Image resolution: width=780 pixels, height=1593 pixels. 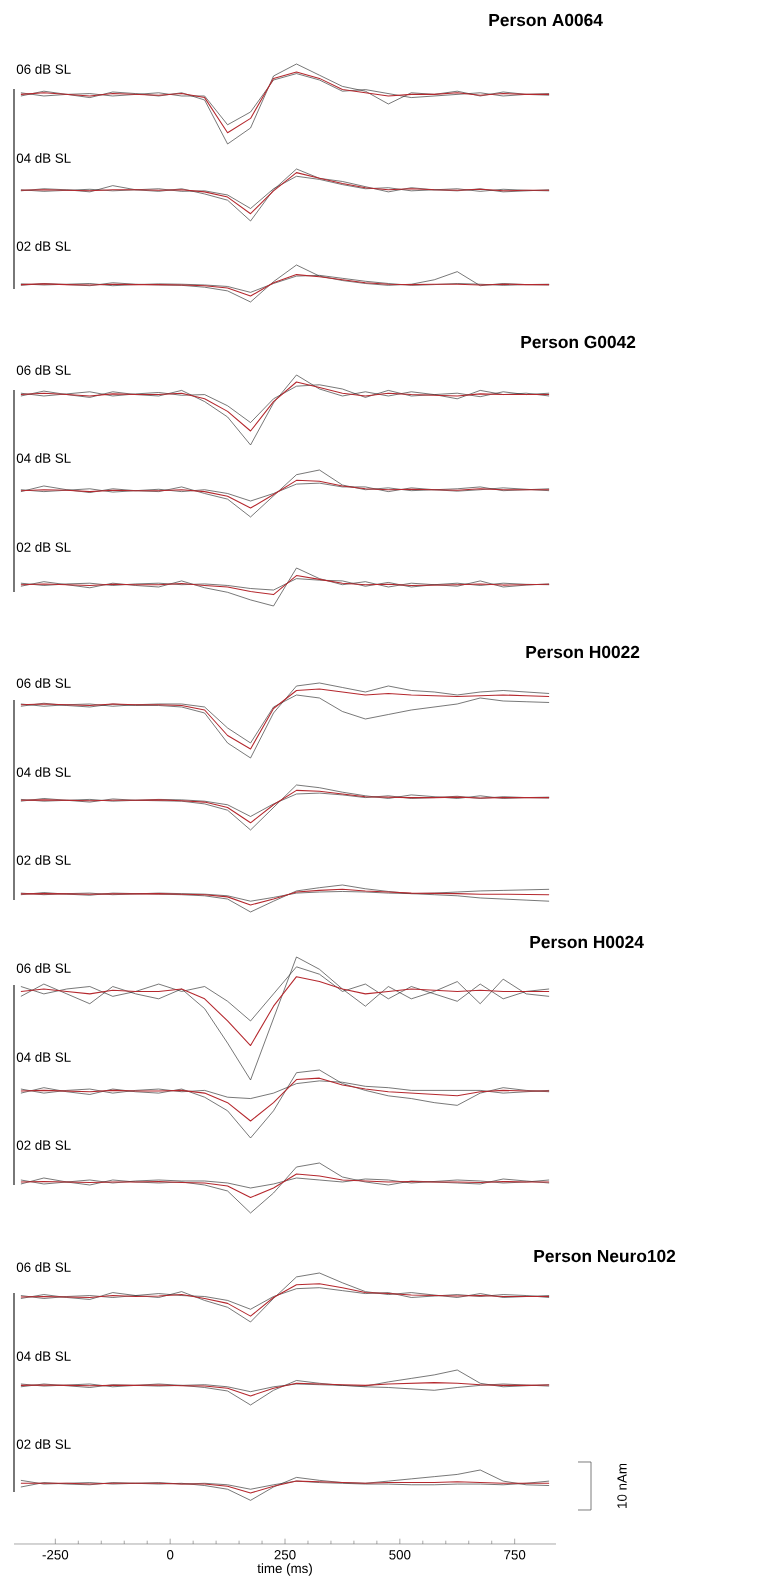 I want to click on x-tick-label: 750, so click(x=515, y=1555).